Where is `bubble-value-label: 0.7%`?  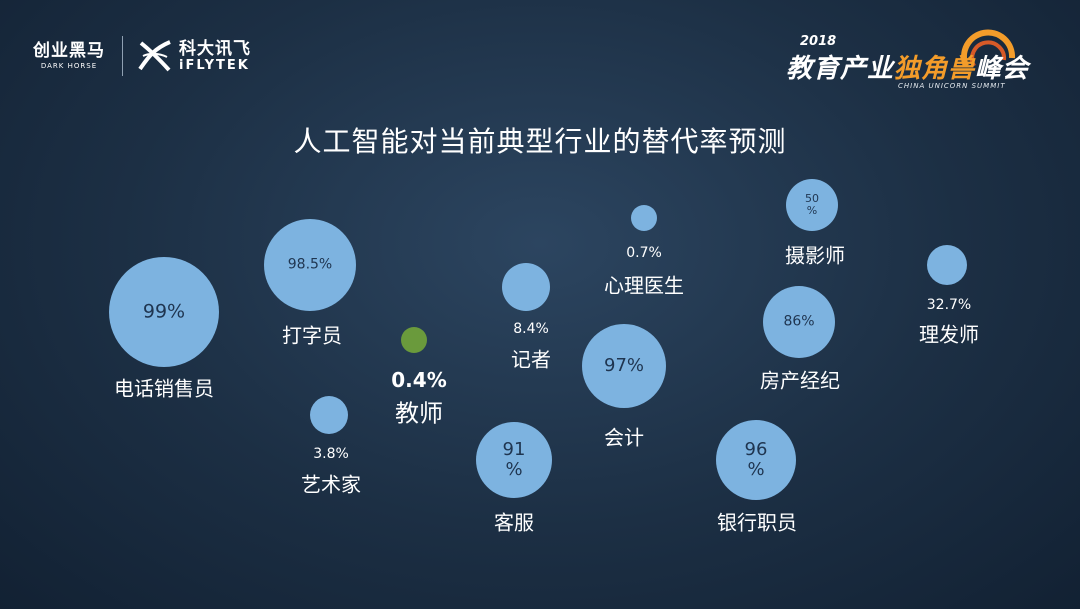 bubble-value-label: 0.7% is located at coordinates (644, 253).